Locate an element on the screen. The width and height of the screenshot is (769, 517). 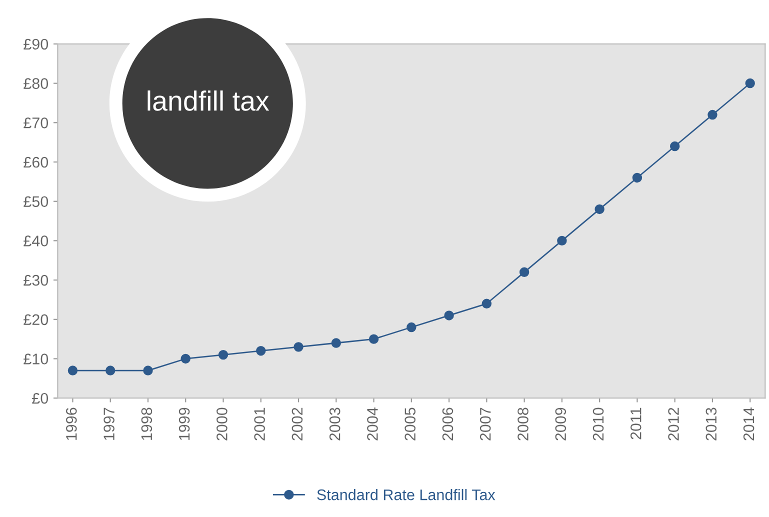
x-tick-label: 2006 is located at coordinates (448, 424).